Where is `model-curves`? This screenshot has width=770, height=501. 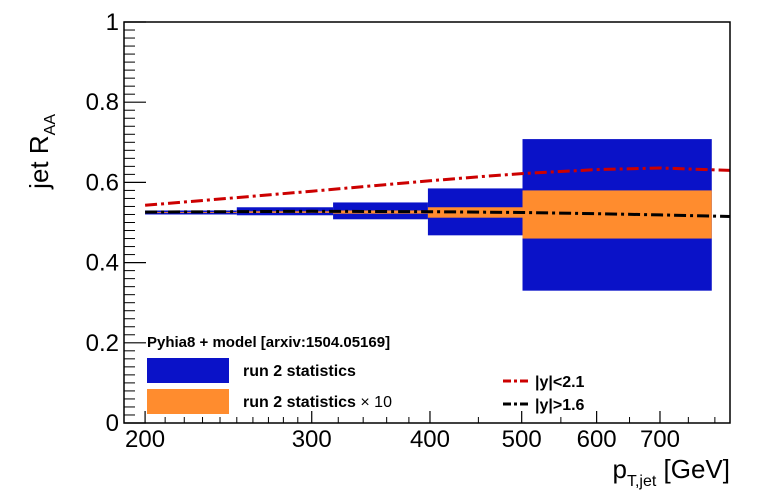 model-curves is located at coordinates (437, 192).